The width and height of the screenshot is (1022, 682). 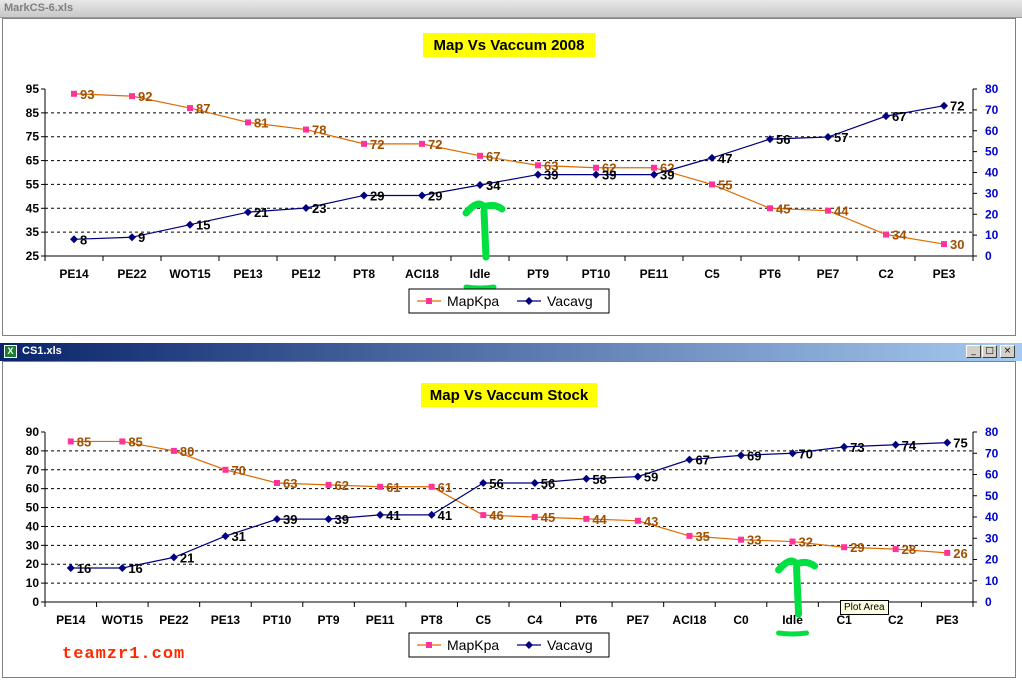 I want to click on titlebar-markcs6: MarkCS-6.xls, so click(x=511, y=9).